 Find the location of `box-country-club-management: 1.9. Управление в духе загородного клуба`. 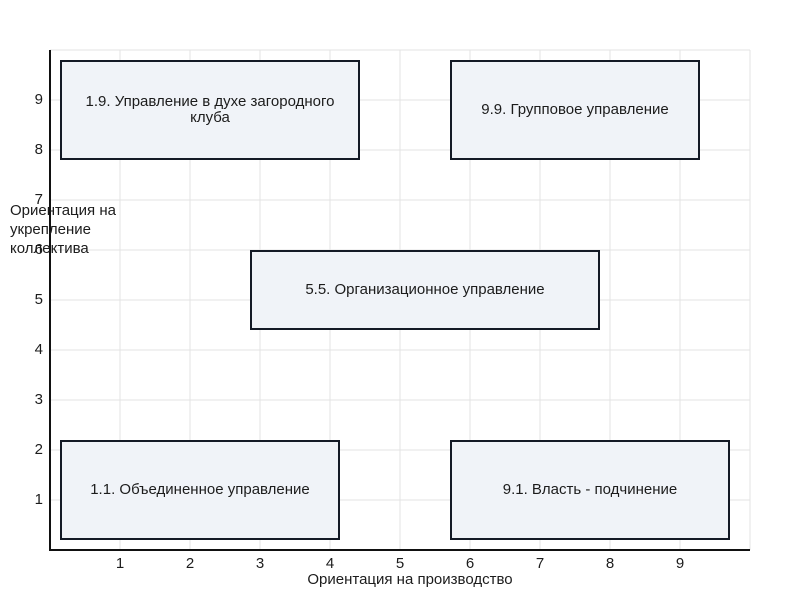

box-country-club-management: 1.9. Управление в духе загородного клуба is located at coordinates (210, 110).